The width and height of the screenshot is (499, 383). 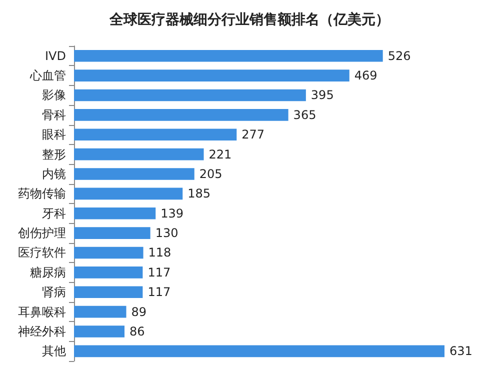 What do you see at coordinates (366, 75) in the screenshot?
I see `data-label: 469` at bounding box center [366, 75].